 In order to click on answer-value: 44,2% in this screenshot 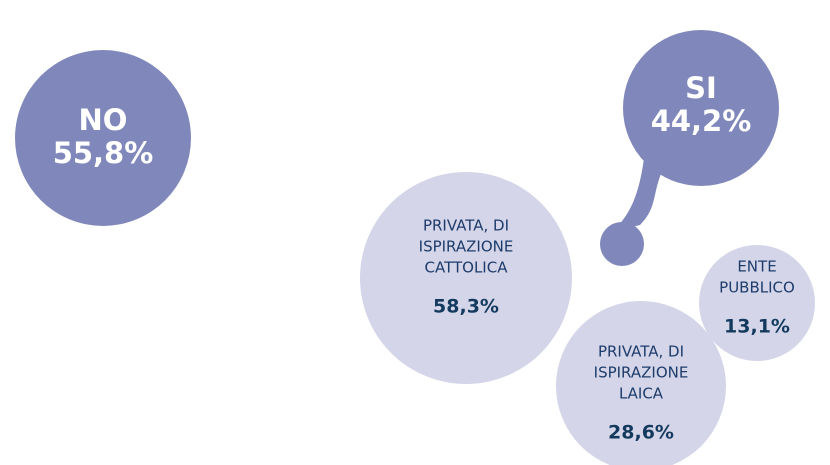, I will do `click(701, 121)`.